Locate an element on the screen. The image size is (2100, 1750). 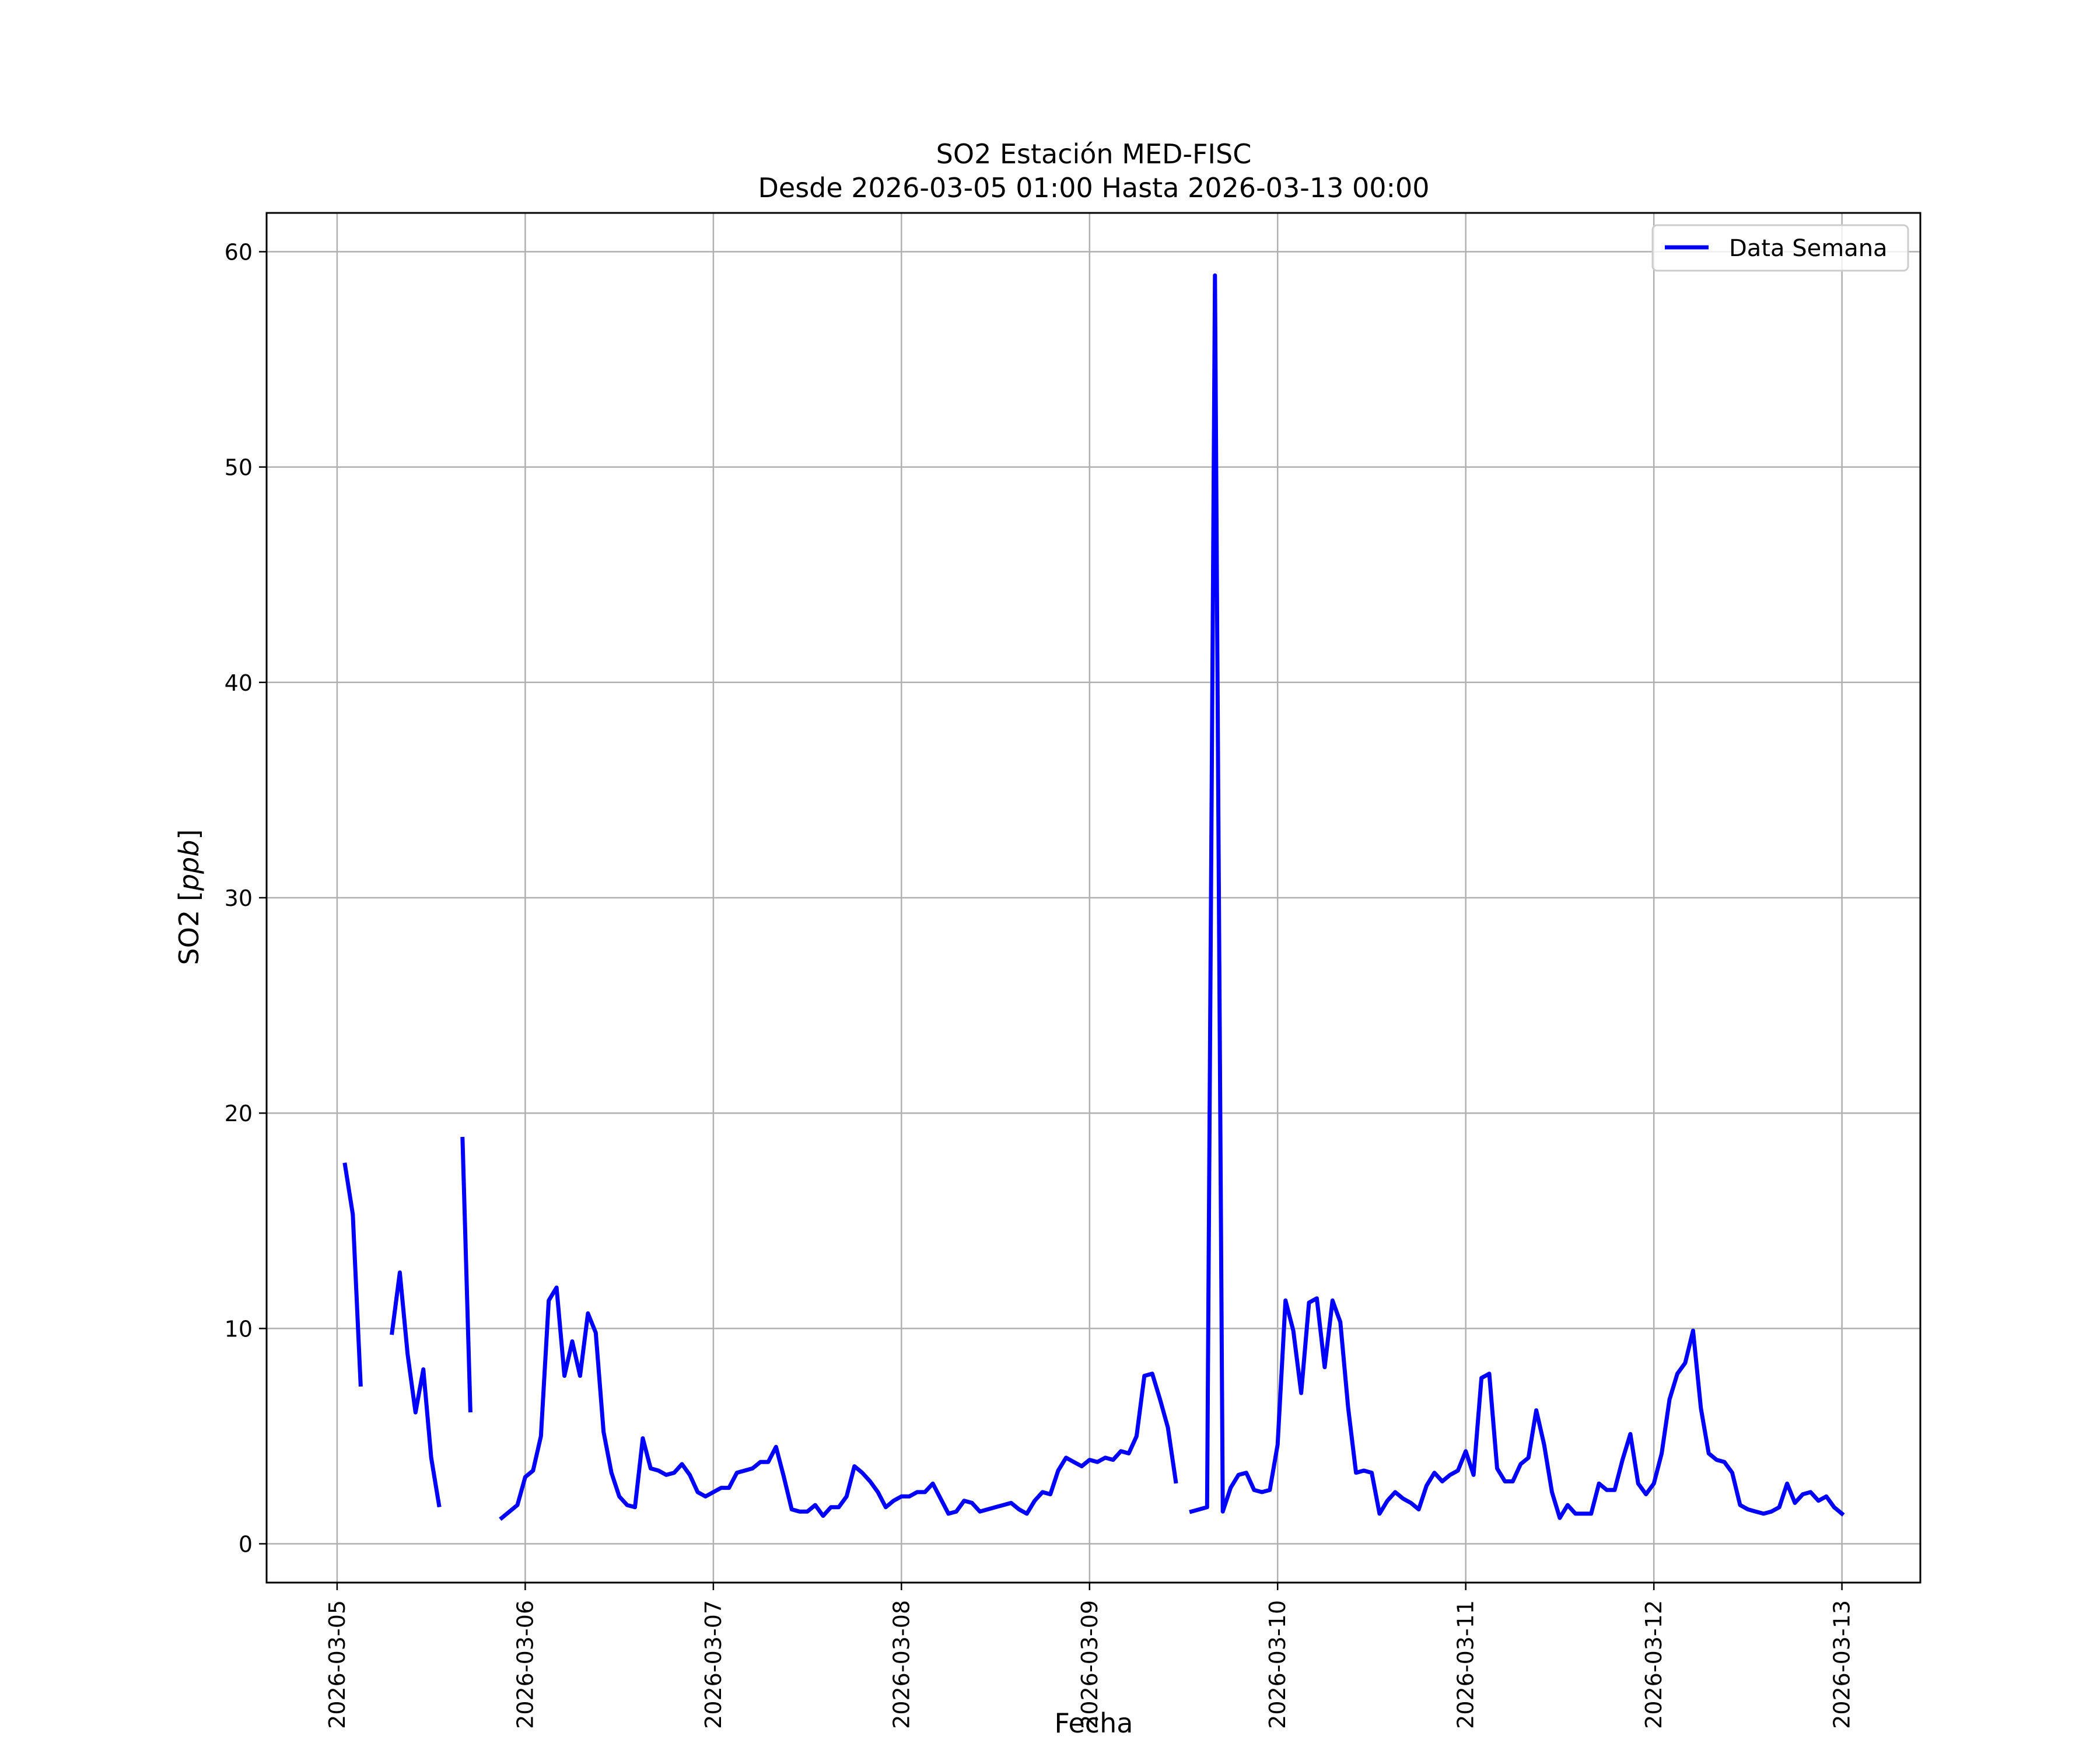
x-axis-label: Fecha is located at coordinates (1094, 1723).